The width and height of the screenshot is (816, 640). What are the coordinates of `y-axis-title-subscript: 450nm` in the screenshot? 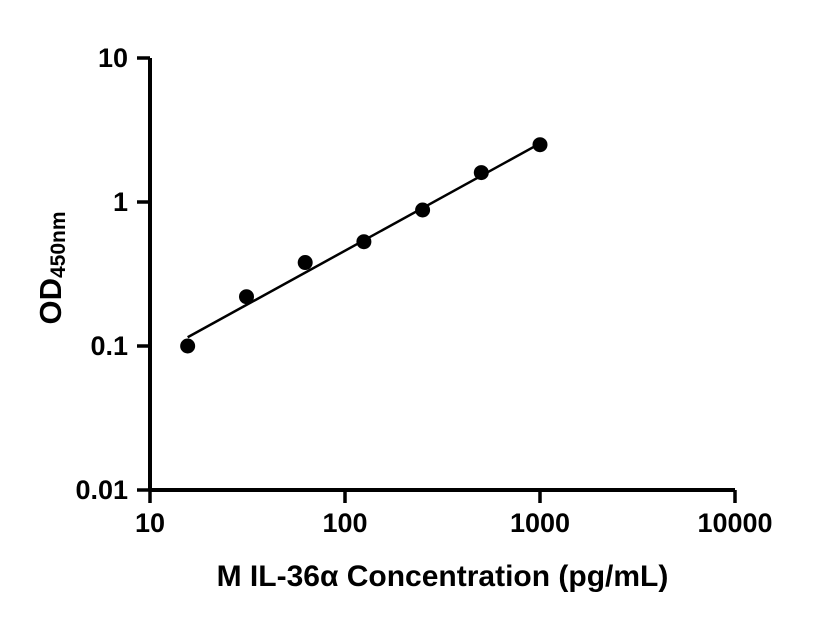 It's located at (58, 245).